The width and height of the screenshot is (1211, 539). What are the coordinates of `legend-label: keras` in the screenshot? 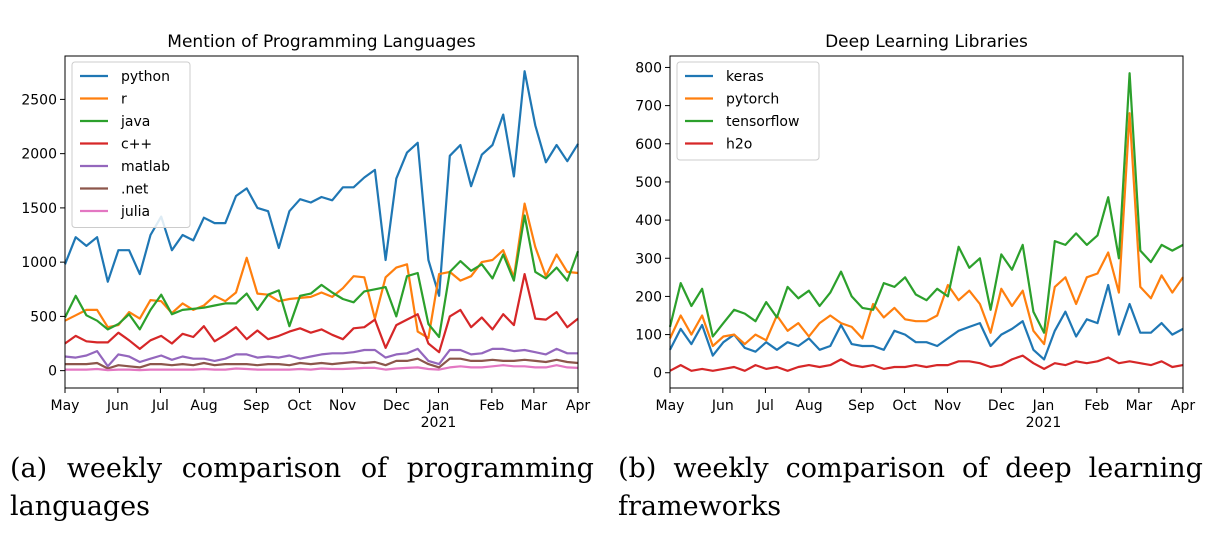 It's located at (745, 77).